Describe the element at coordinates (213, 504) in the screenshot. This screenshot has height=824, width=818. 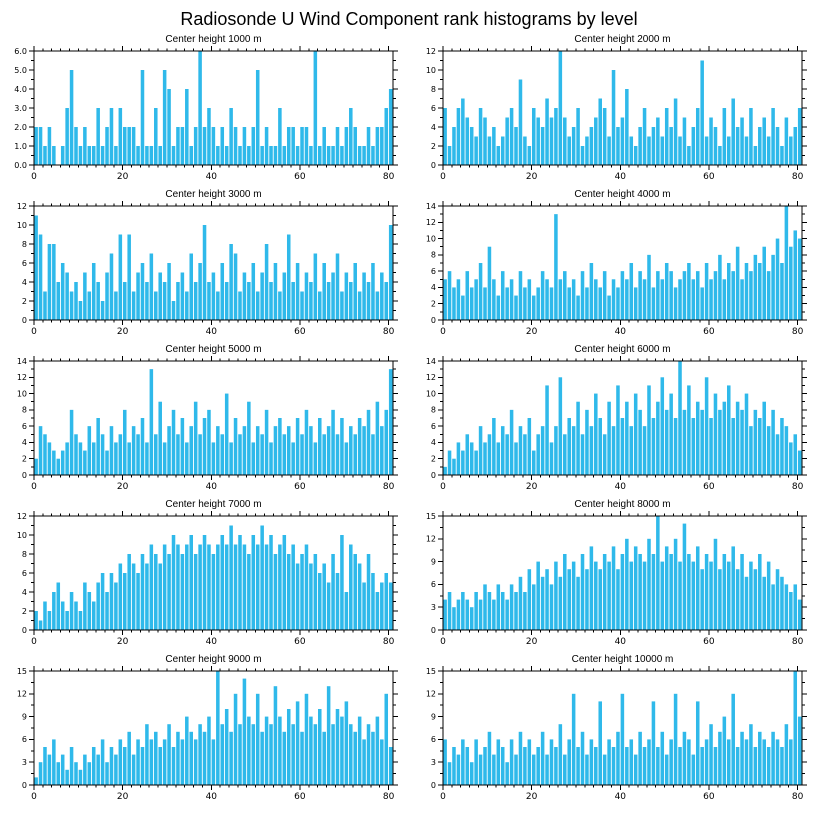
I see `chart-title: Center height 7000 m` at that location.